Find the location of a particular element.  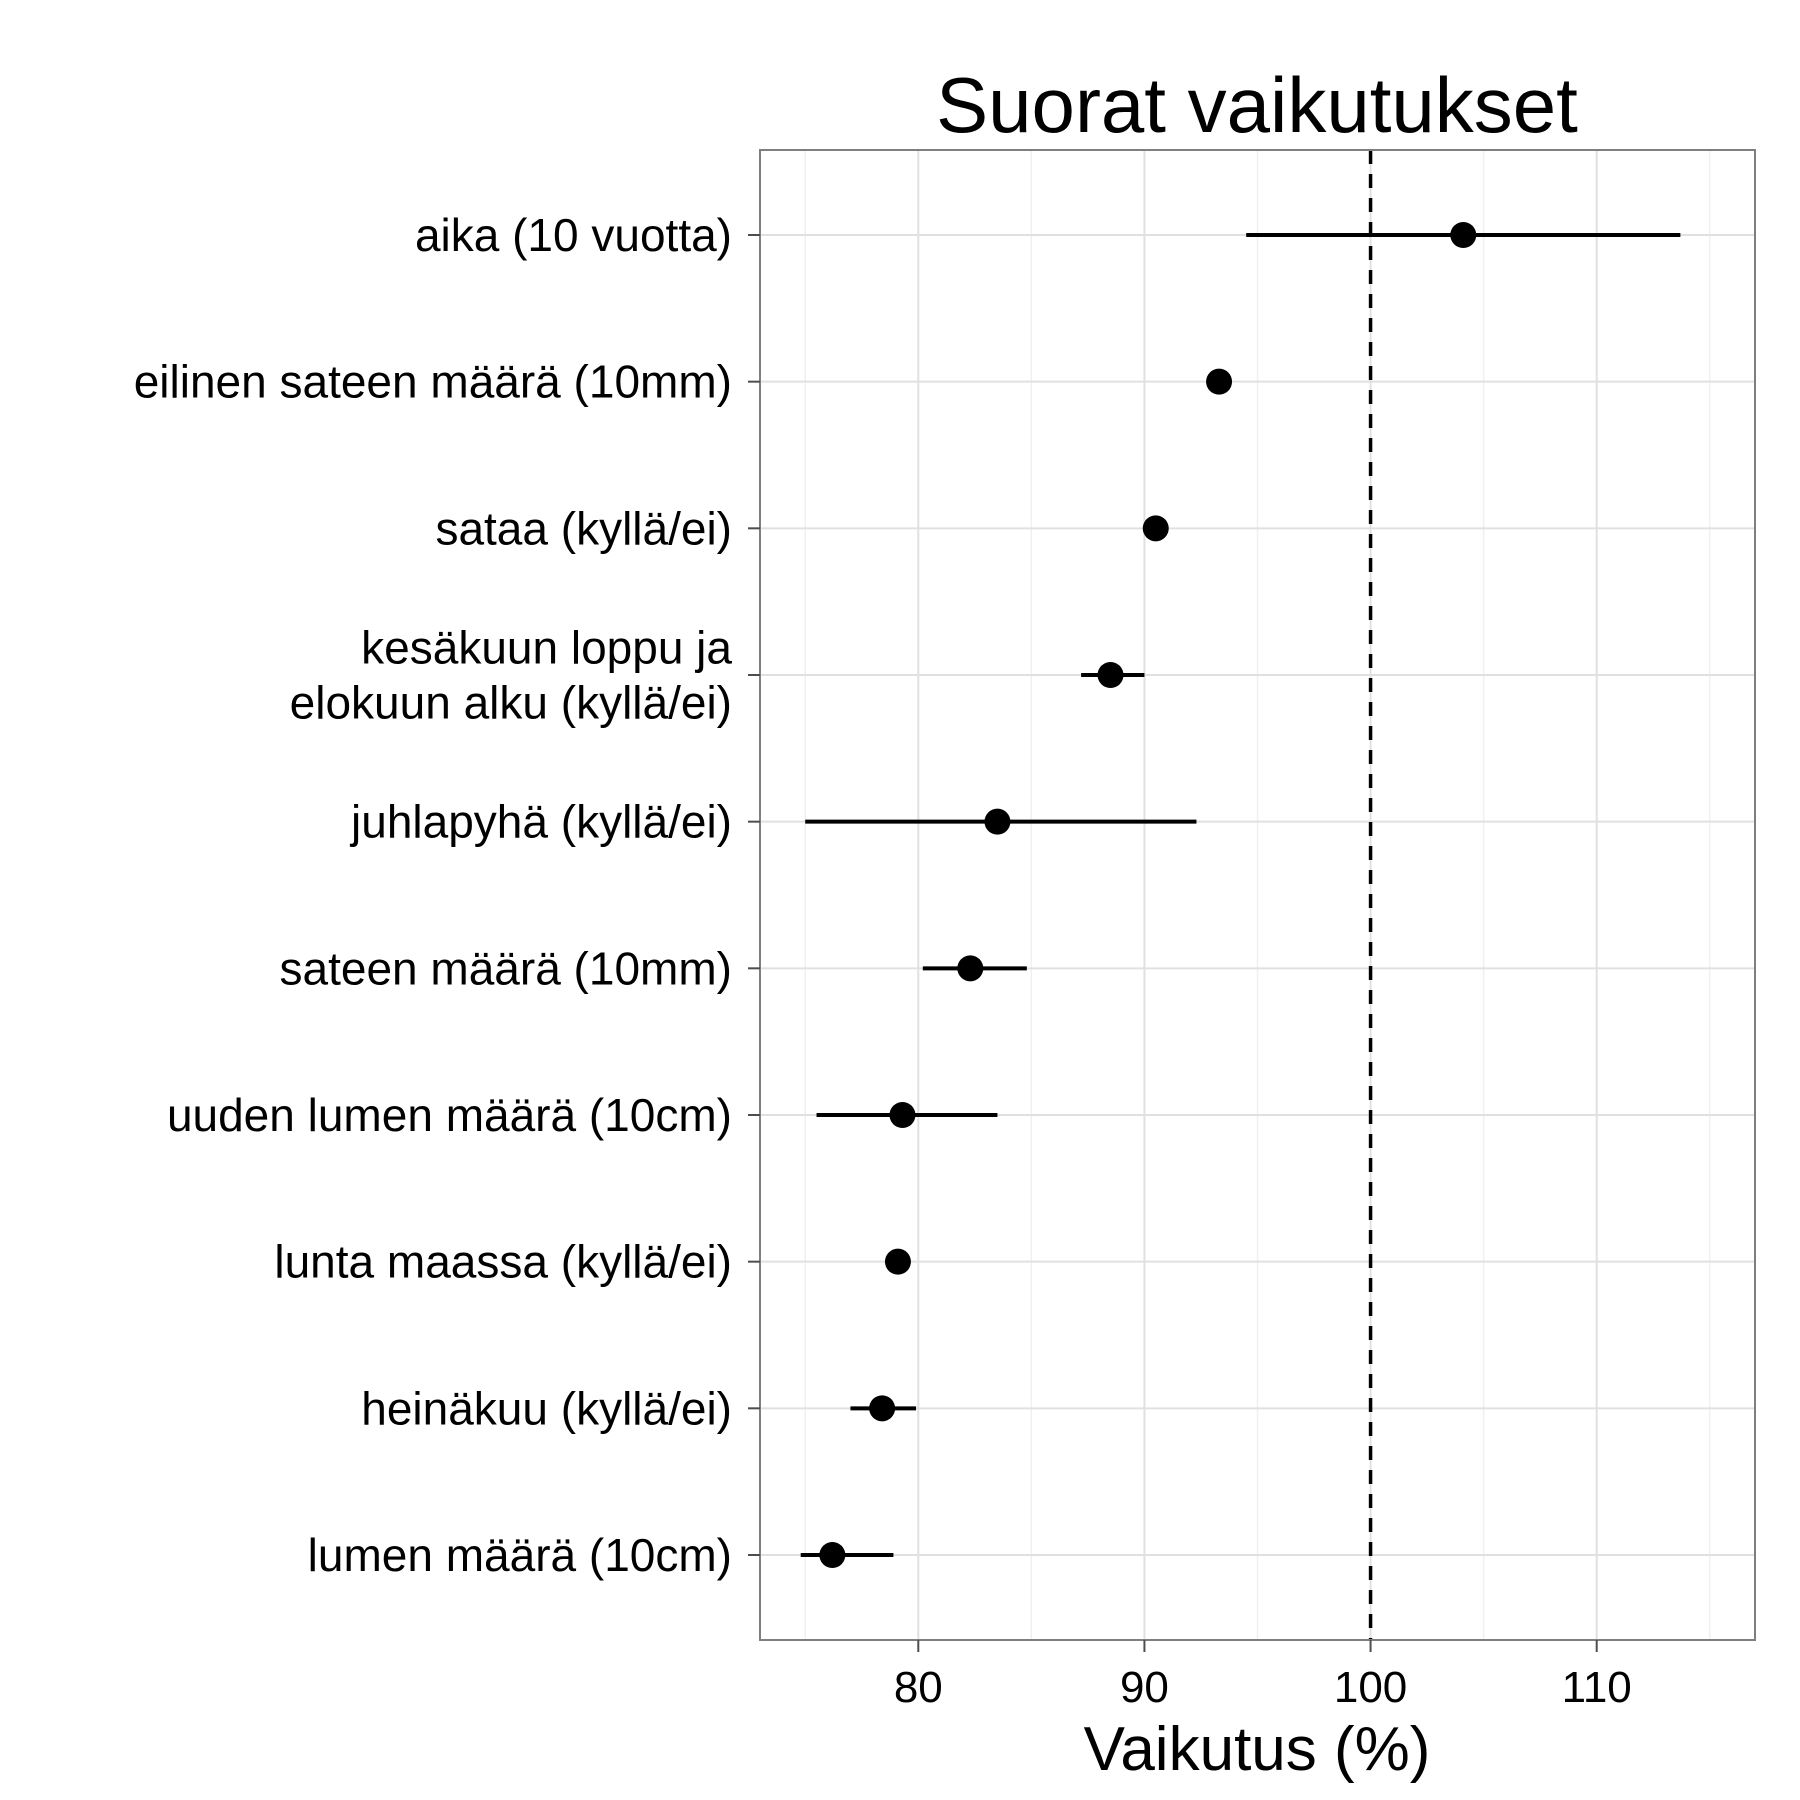

x-axis-label: Vaikutus (%) is located at coordinates (1257, 1749).